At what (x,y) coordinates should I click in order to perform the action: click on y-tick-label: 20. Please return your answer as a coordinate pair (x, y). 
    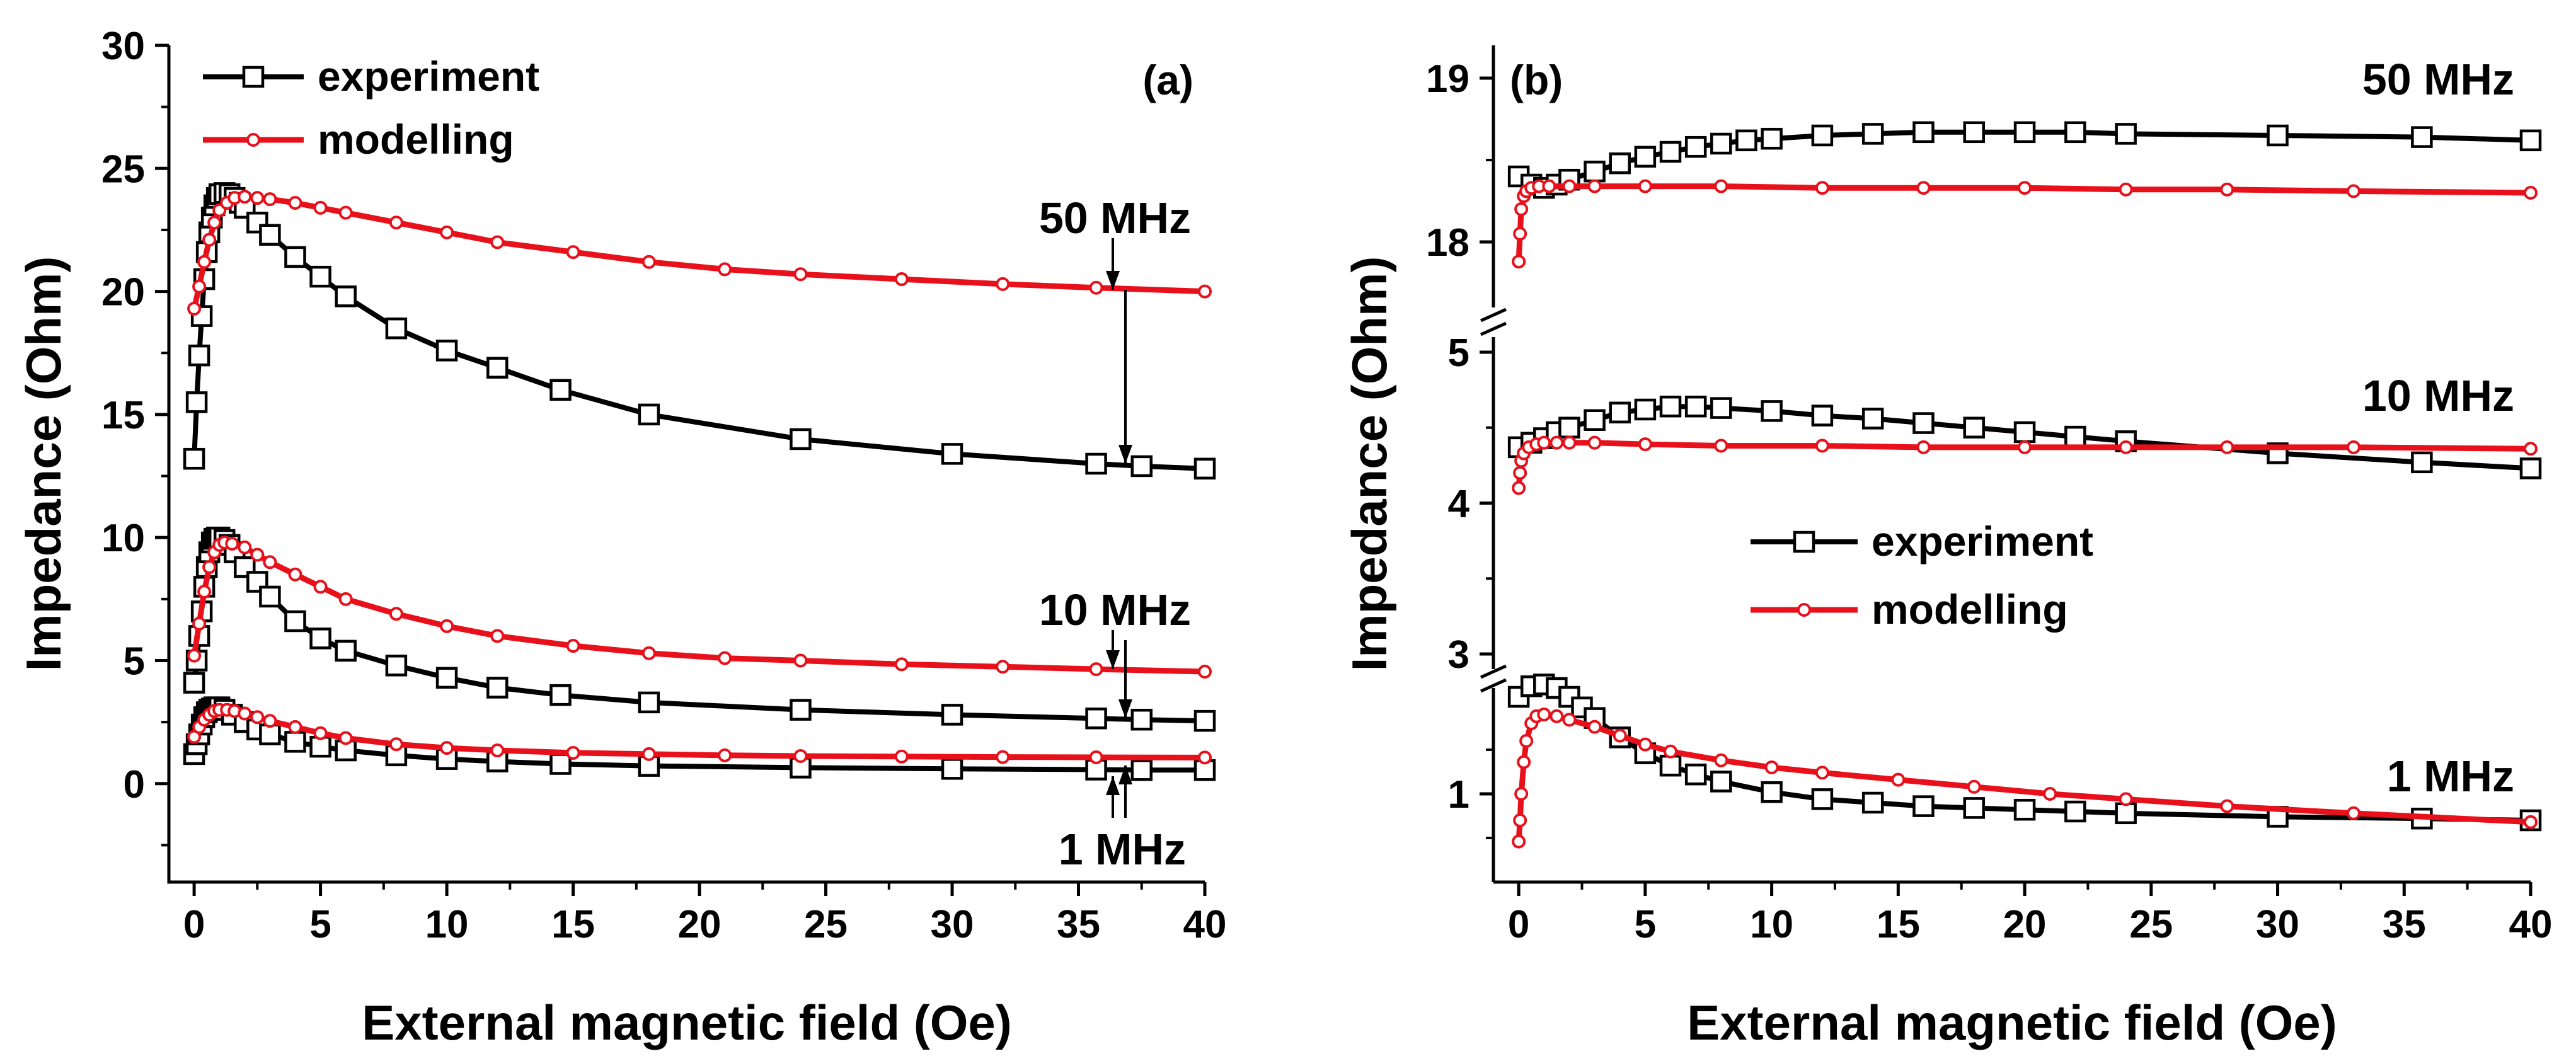
    Looking at the image, I should click on (123, 292).